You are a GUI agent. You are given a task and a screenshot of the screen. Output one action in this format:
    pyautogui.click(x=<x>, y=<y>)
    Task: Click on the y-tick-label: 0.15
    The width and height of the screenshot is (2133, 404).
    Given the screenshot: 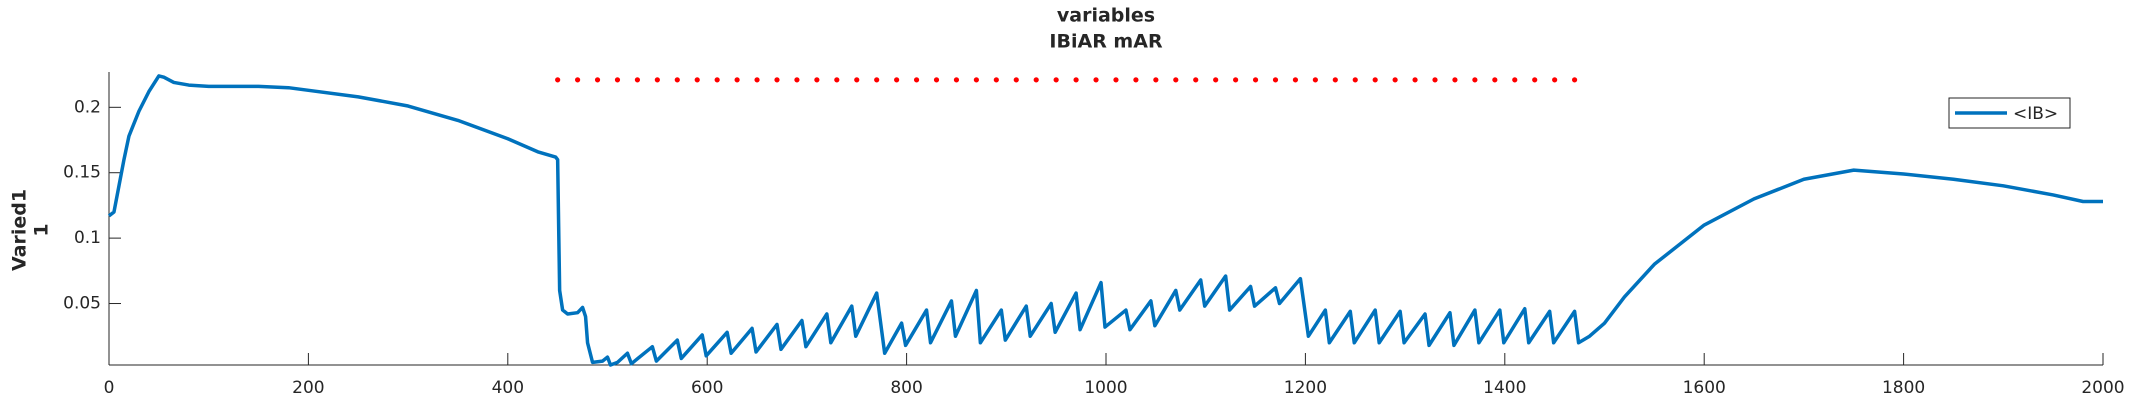 What is the action you would take?
    pyautogui.click(x=82, y=173)
    